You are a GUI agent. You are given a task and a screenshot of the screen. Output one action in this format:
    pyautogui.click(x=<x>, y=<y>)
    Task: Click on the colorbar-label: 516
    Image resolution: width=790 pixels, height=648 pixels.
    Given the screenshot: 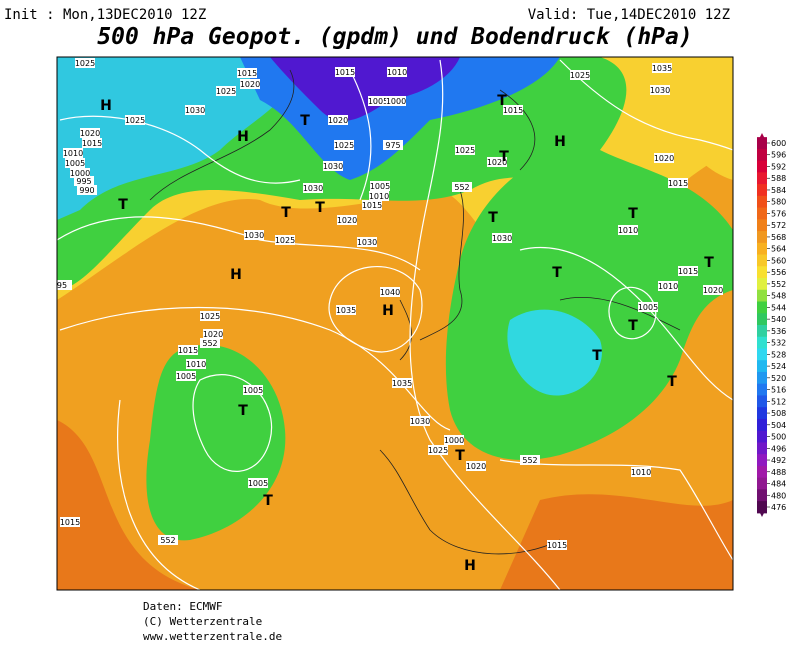 What is the action you would take?
    pyautogui.click(x=778, y=390)
    